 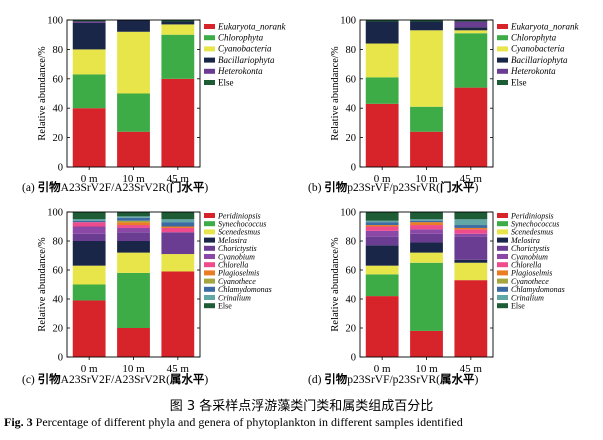 What do you see at coordinates (526, 265) in the screenshot?
I see `legend-entry: Chlorella` at bounding box center [526, 265].